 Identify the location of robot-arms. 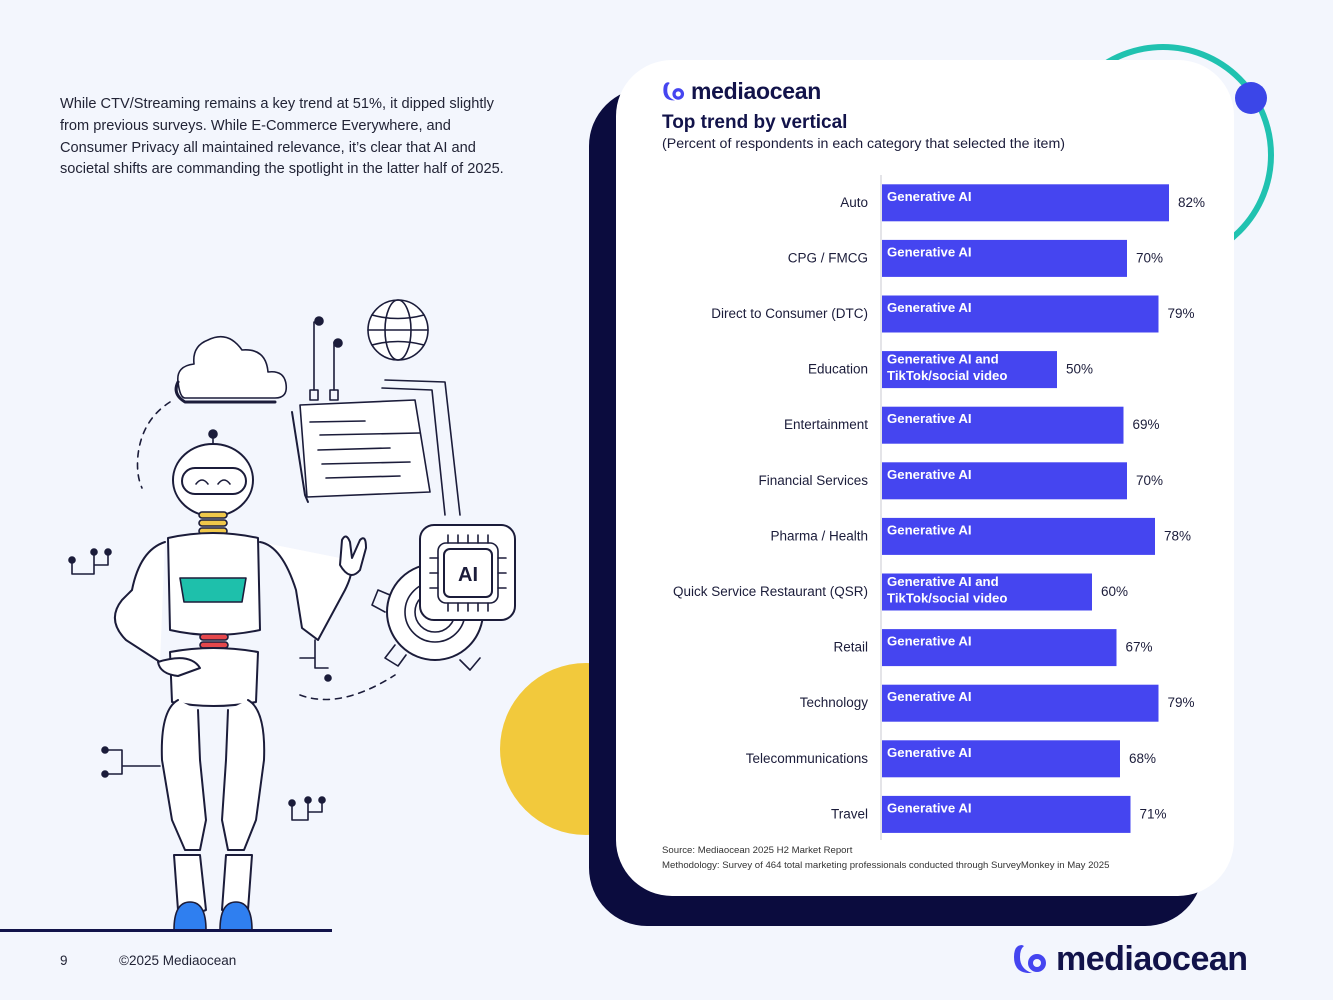
(240, 606).